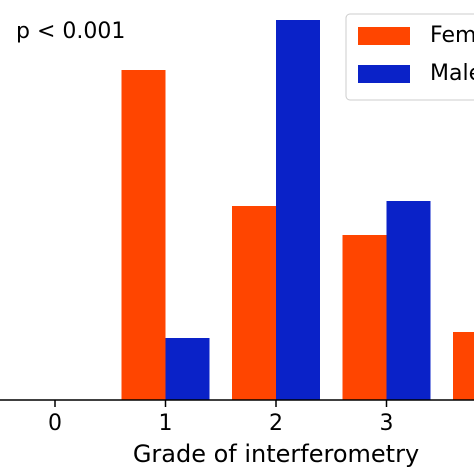  I want to click on x-tick-label: 2, so click(276, 423).